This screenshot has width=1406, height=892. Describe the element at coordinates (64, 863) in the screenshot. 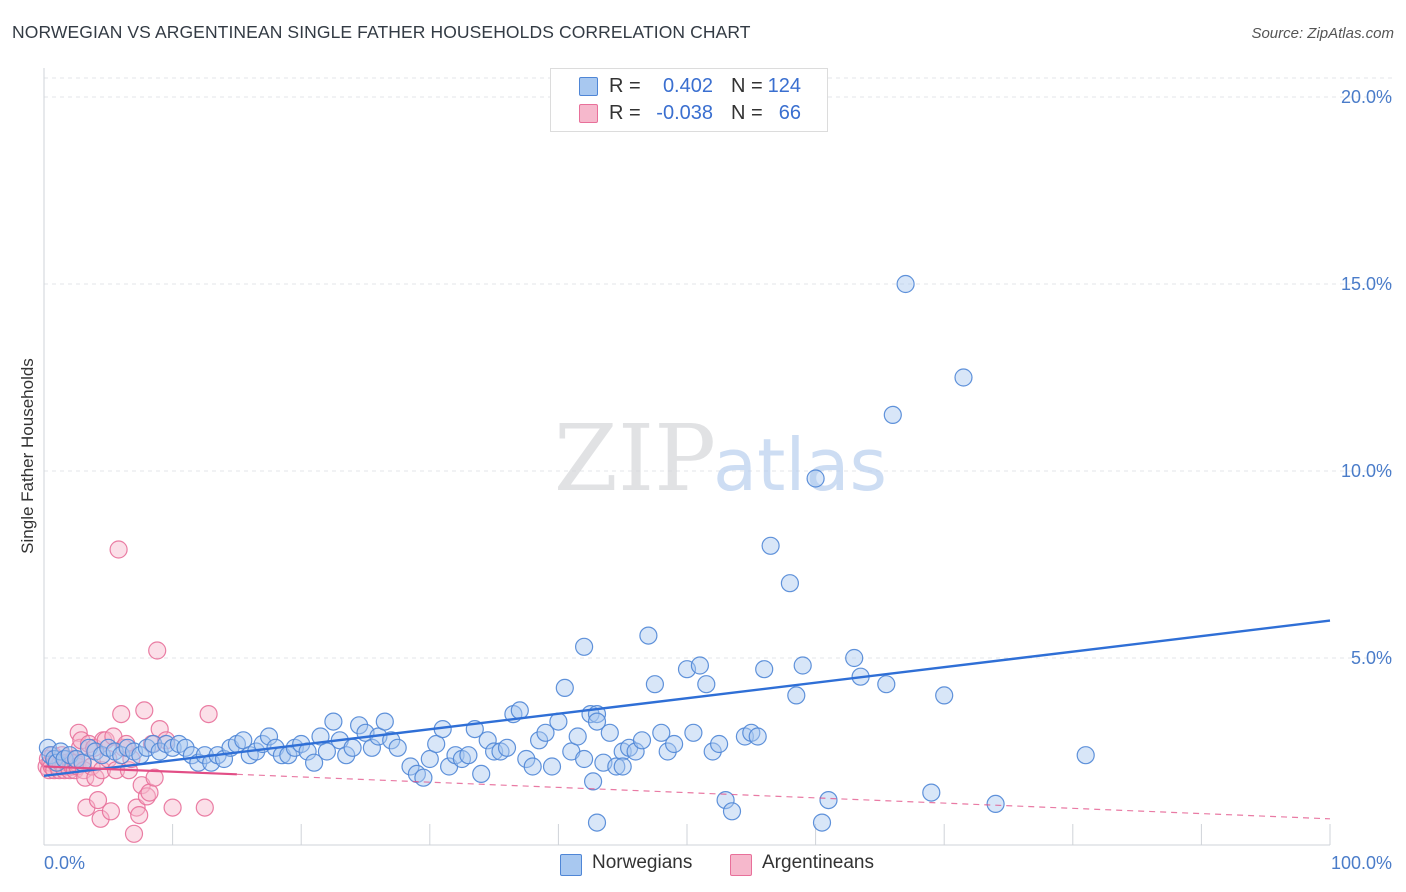

I see `x-tick-label: 0.0%` at that location.